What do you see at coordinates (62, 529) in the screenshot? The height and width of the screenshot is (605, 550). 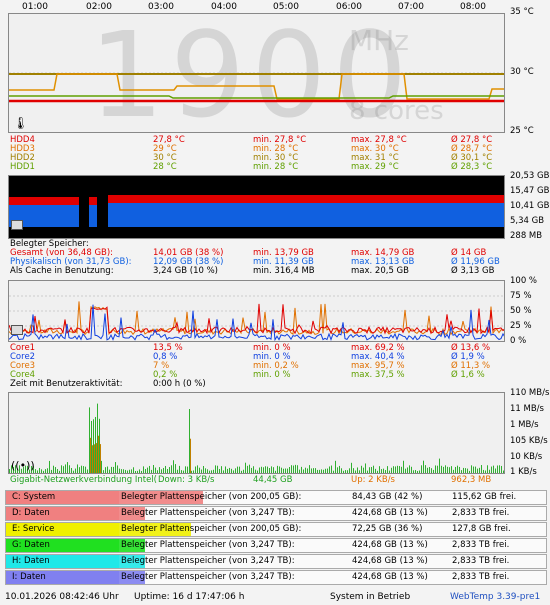 I see `drive-label: E: Service` at bounding box center [62, 529].